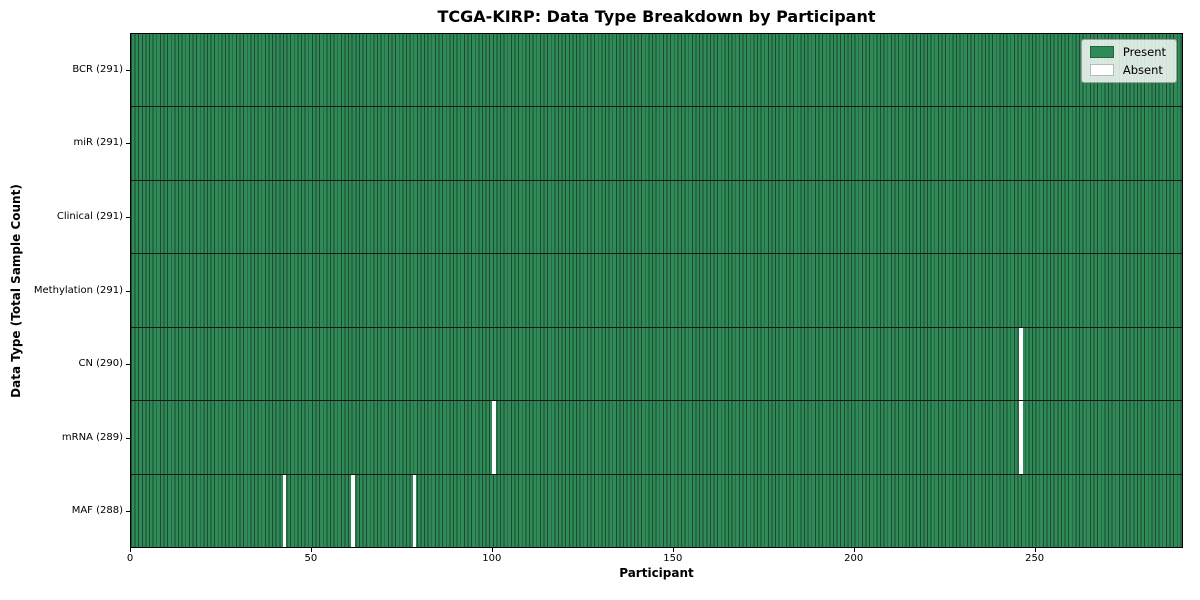 Image resolution: width=1200 pixels, height=600 pixels. Describe the element at coordinates (656, 143) in the screenshot. I see `row-mir` at that location.